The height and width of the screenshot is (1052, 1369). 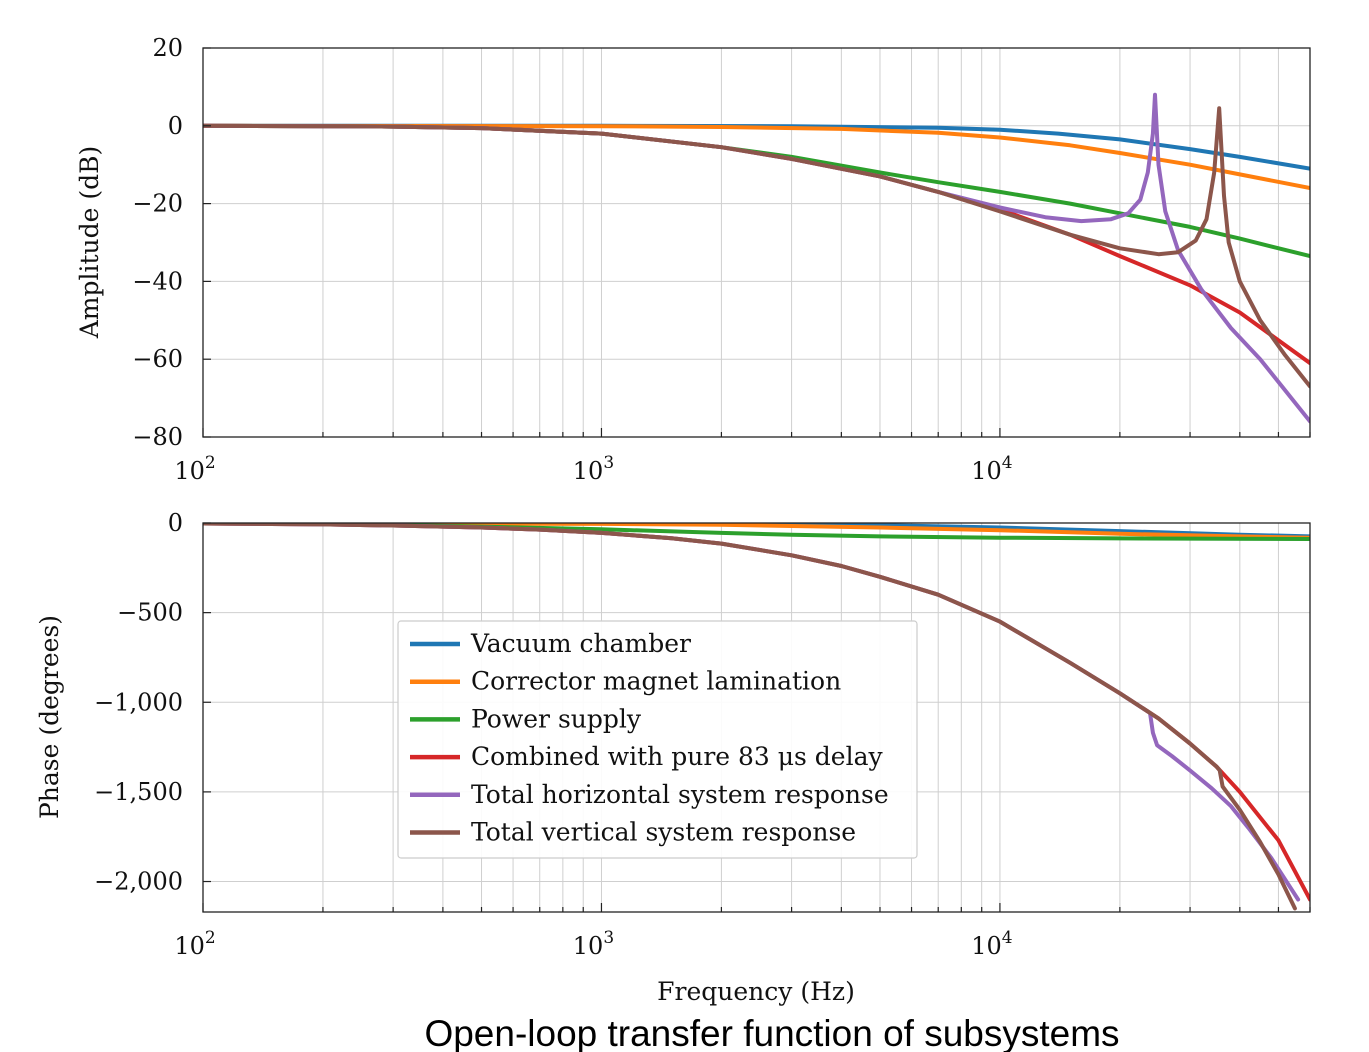 I want to click on legend-label-vacuum-chamber: Vacuum chamber, so click(x=580, y=643).